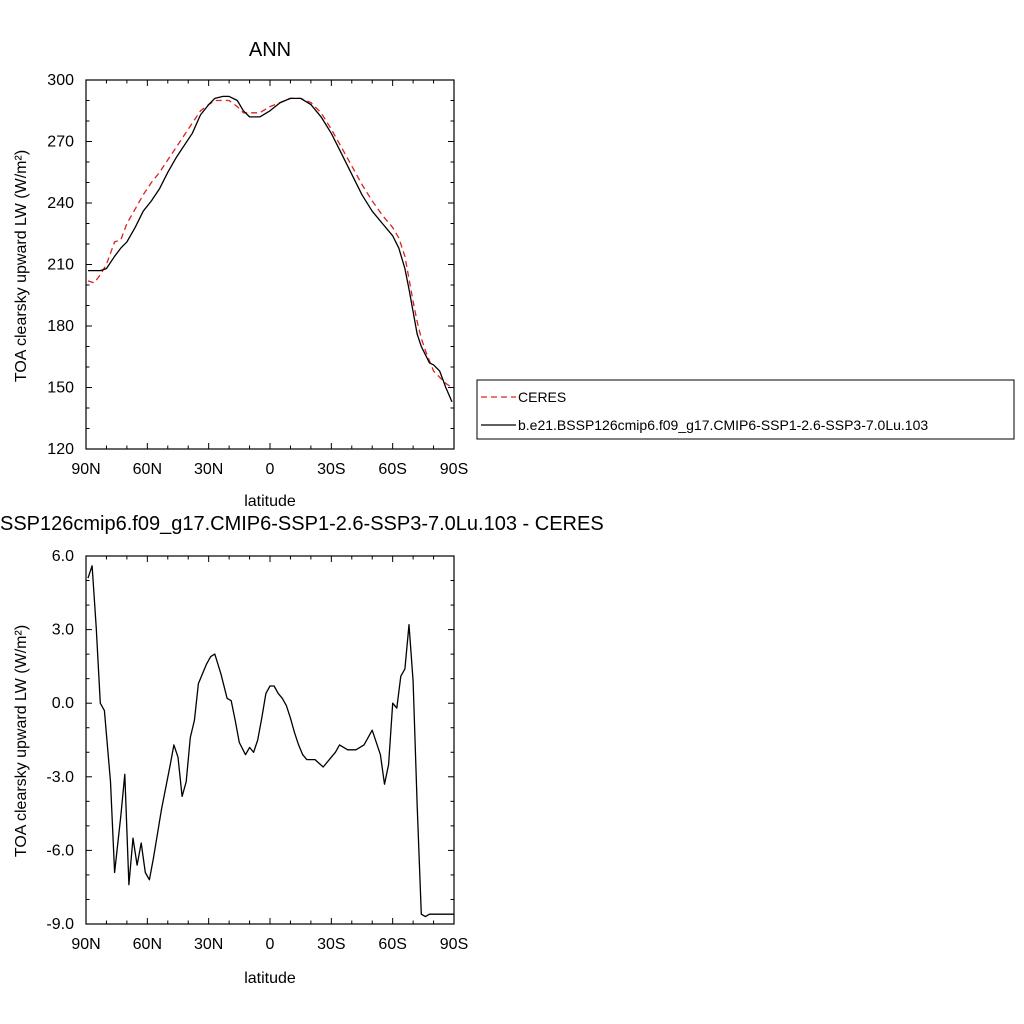 The image size is (1024, 1024). I want to click on series-line-ceres, so click(270, 243).